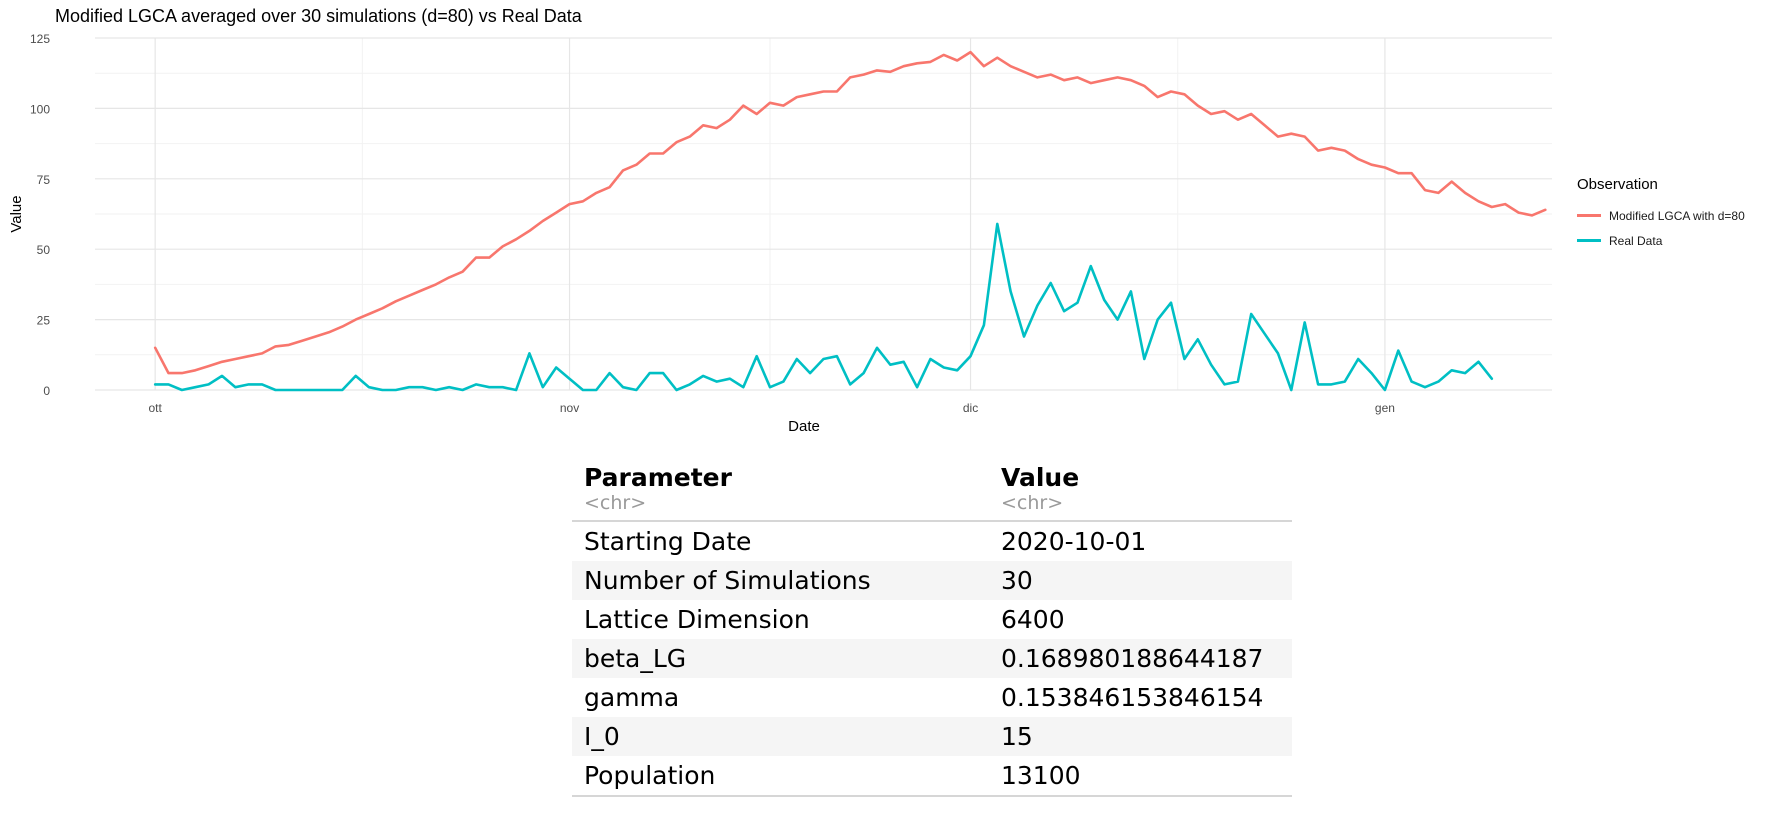 The height and width of the screenshot is (813, 1772). What do you see at coordinates (932, 776) in the screenshot?
I see `table-row: Population 13100` at bounding box center [932, 776].